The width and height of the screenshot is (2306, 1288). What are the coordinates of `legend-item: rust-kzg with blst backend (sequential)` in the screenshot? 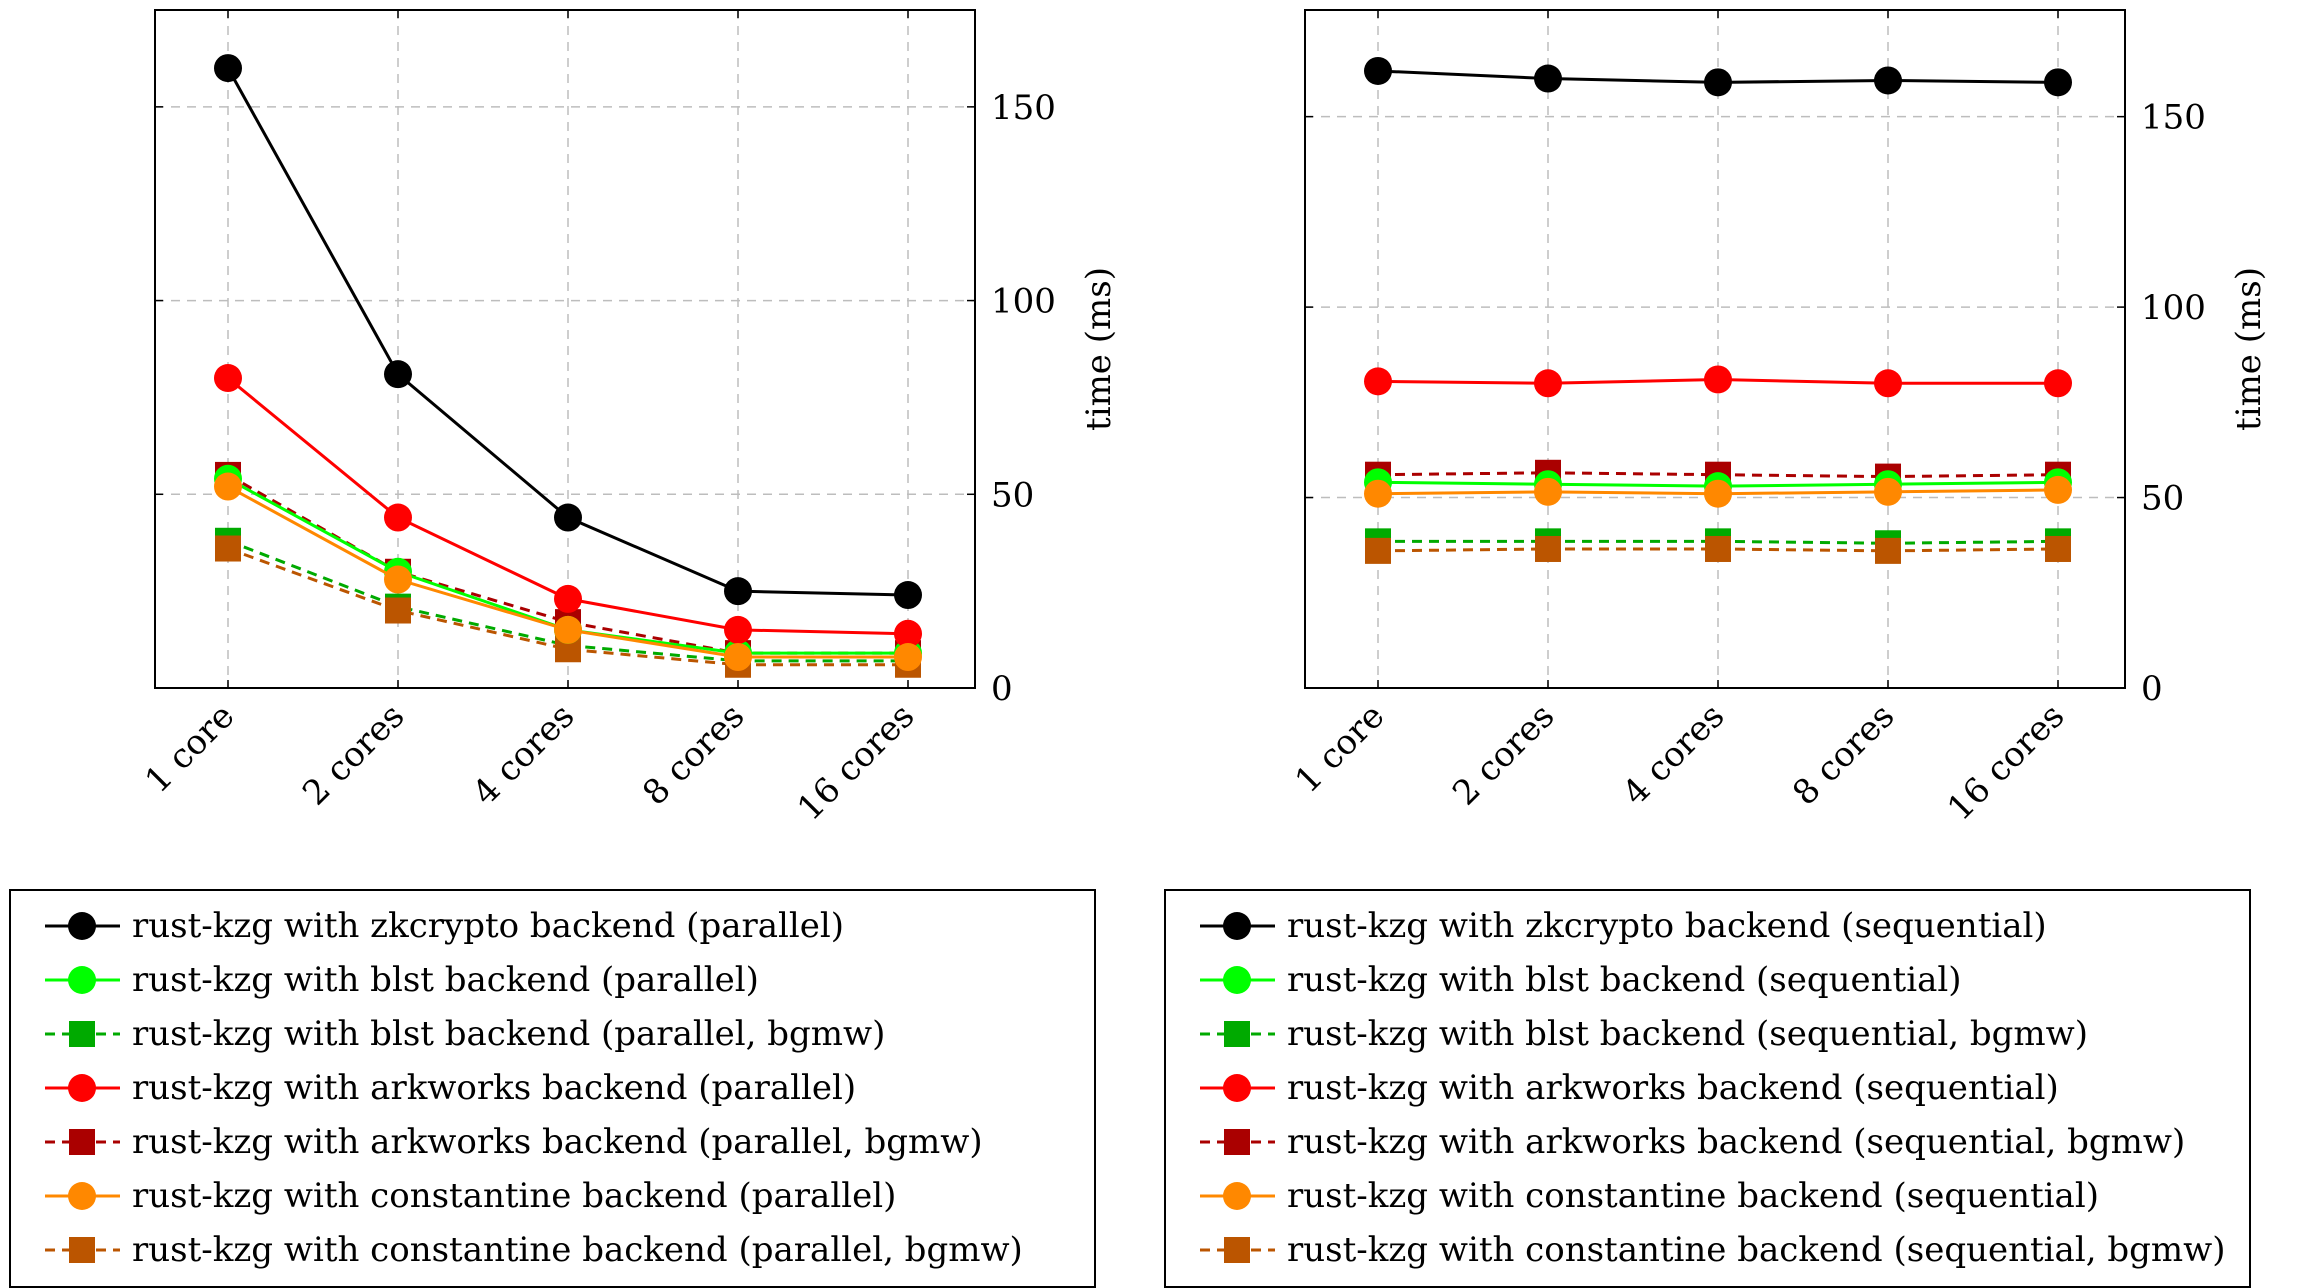 It's located at (1580, 980).